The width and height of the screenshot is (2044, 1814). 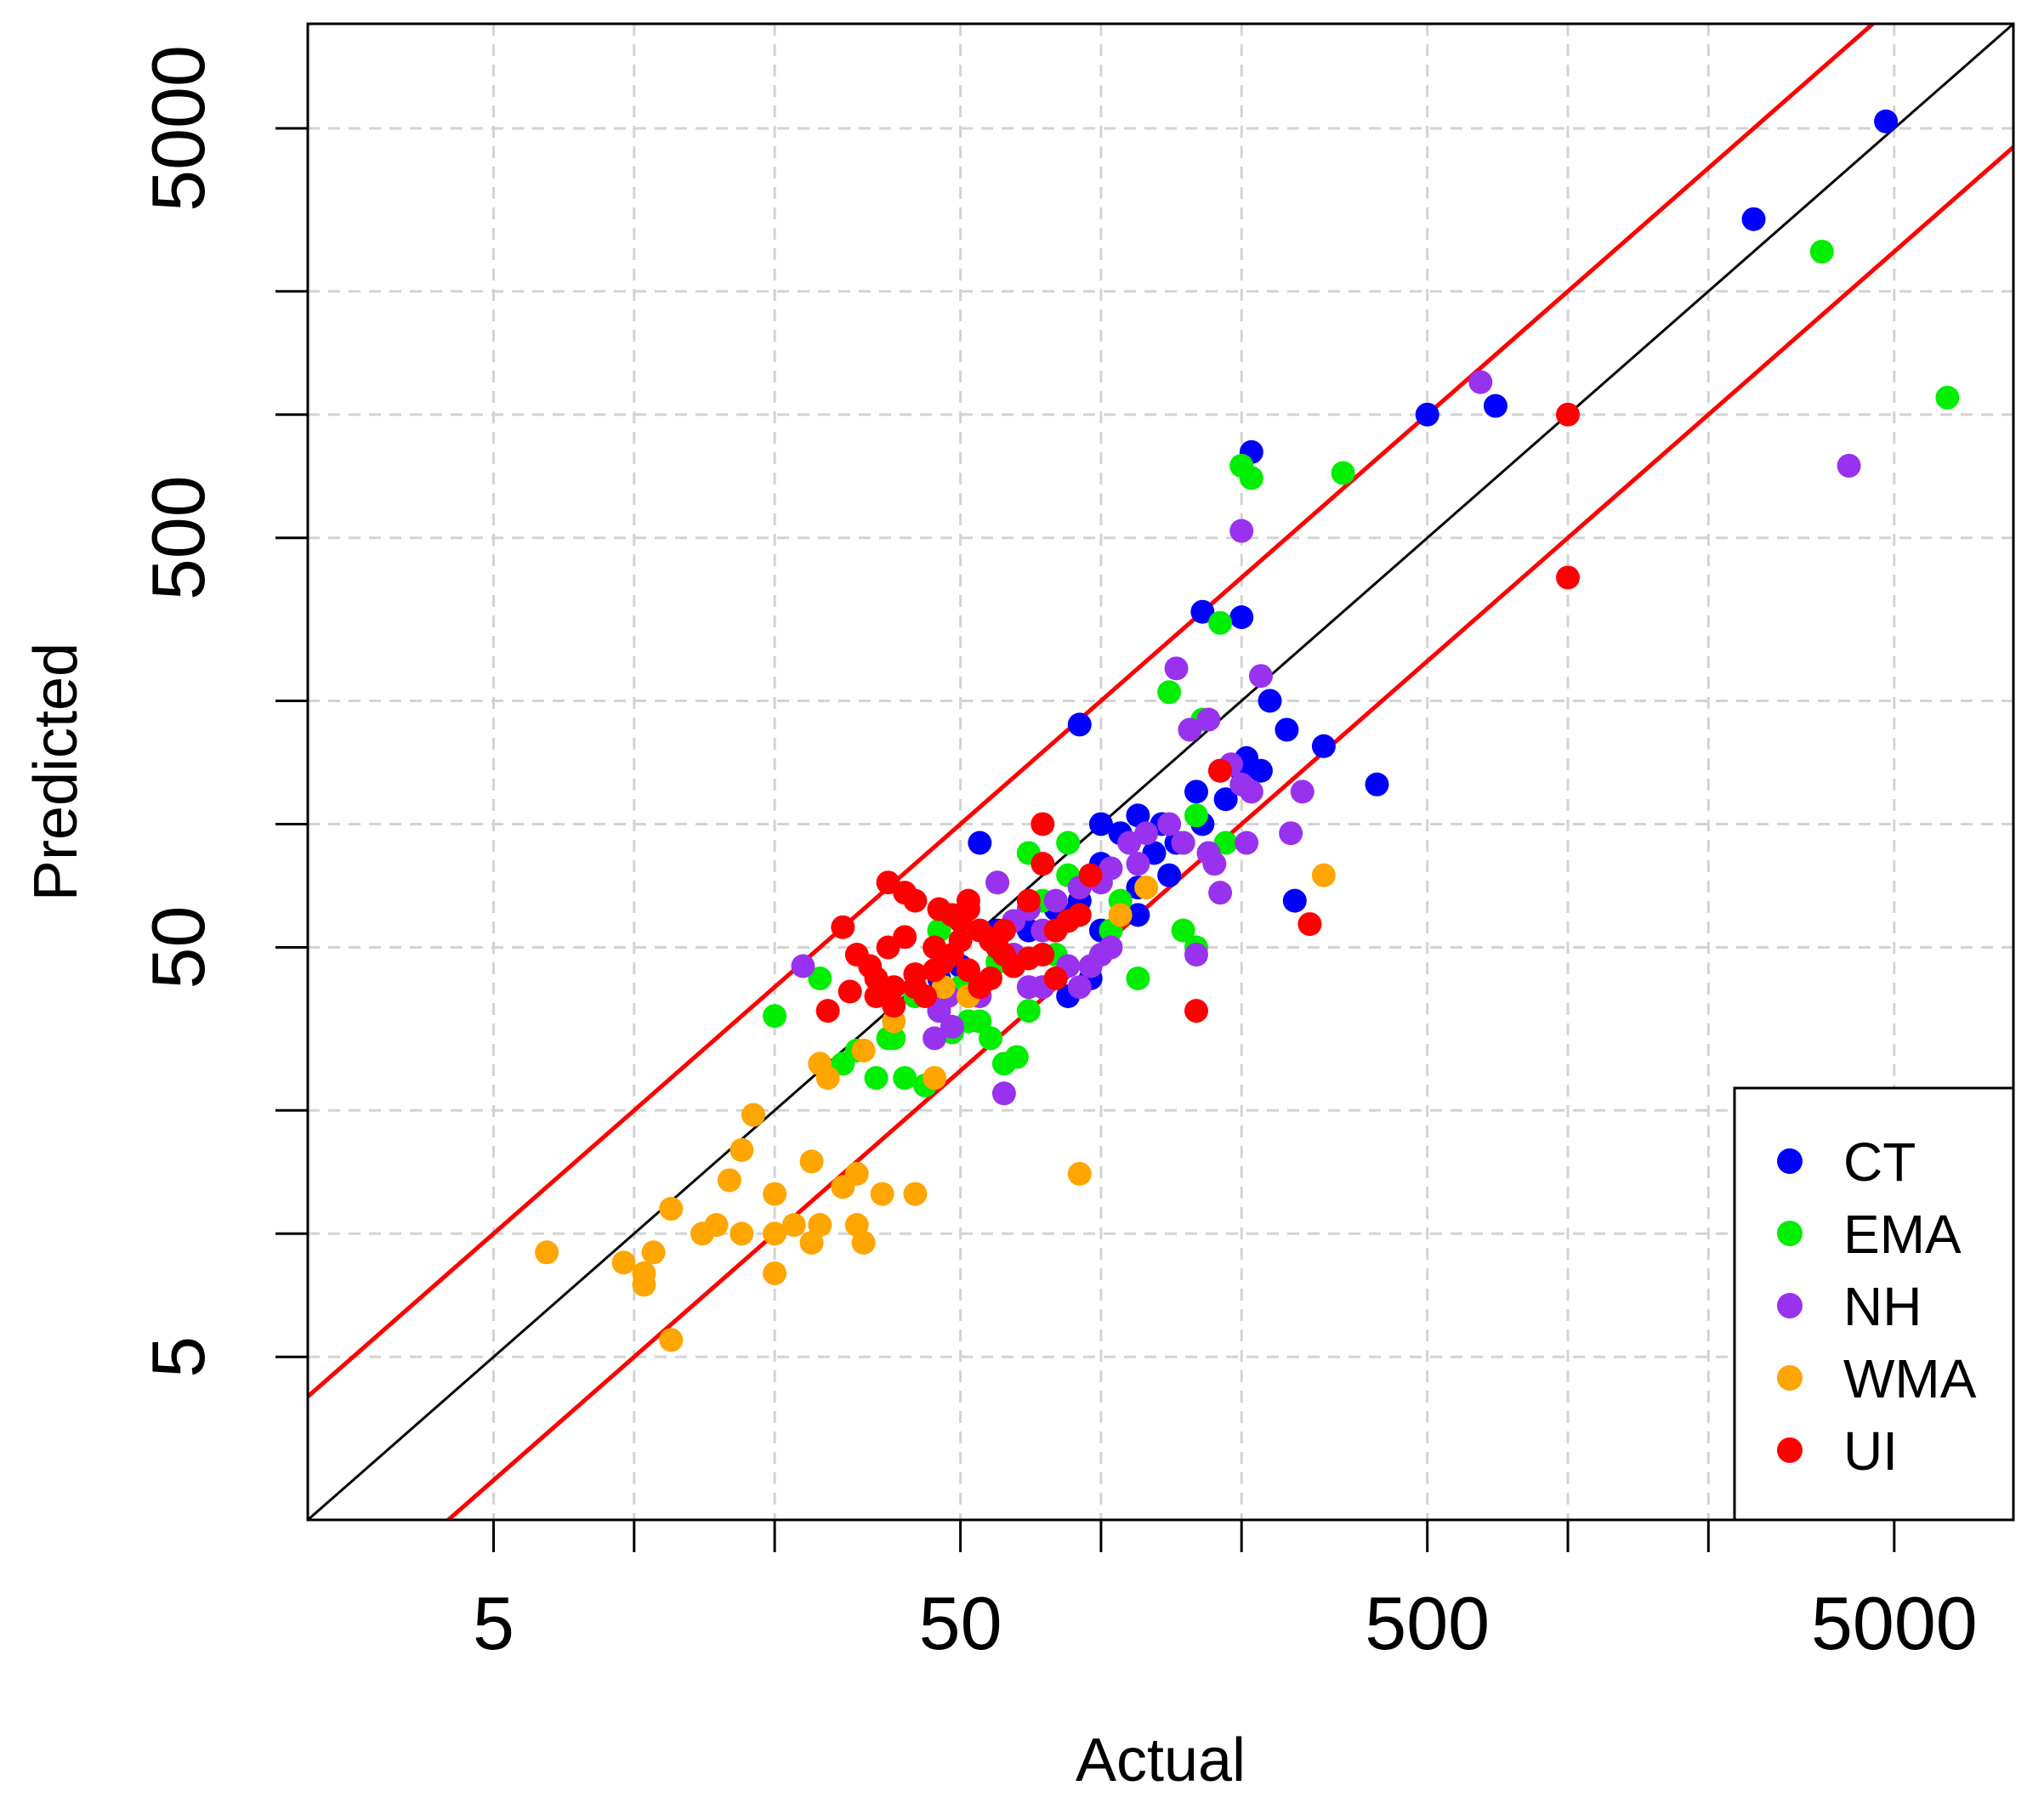 I want to click on x-tick-label: 5000, so click(x=1895, y=1623).